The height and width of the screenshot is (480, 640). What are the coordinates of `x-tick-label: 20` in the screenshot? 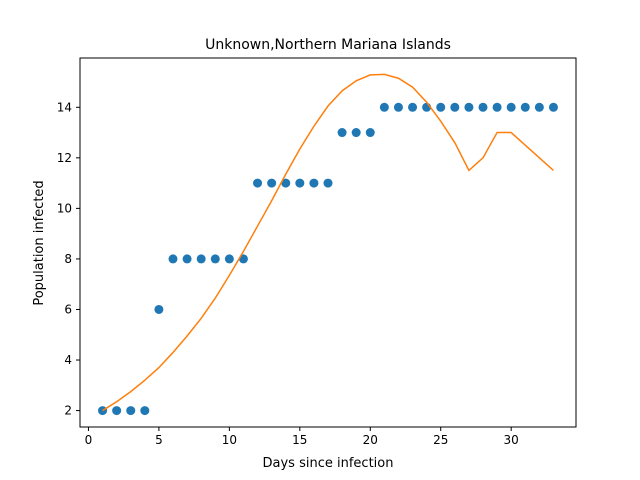 It's located at (370, 440).